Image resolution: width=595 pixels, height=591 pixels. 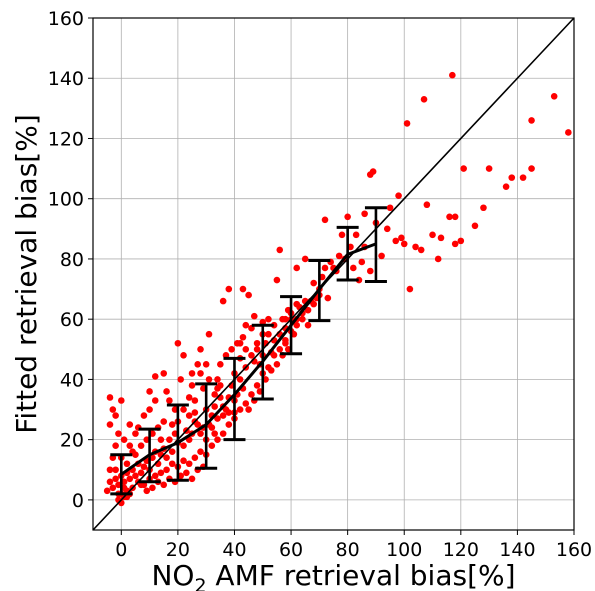 What do you see at coordinates (121, 550) in the screenshot?
I see `x-tick-label: 0` at bounding box center [121, 550].